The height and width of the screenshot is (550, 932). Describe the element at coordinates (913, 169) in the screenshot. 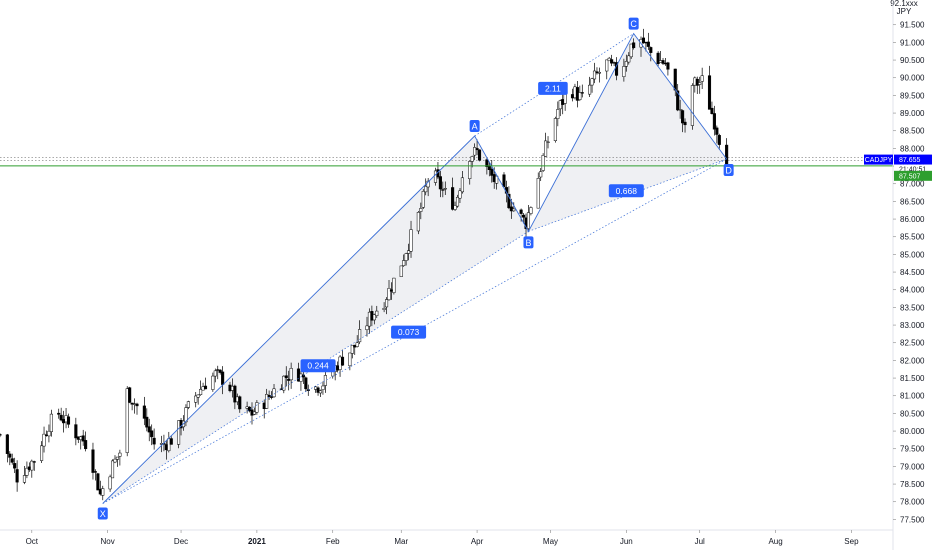

I see `countdown-bg` at that location.